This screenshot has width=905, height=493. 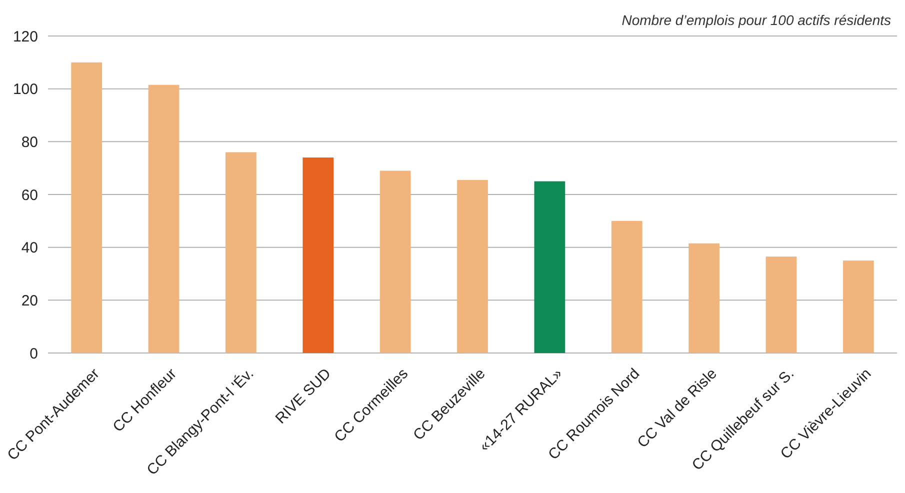 I want to click on y-tick-label: 100, so click(x=25, y=89).